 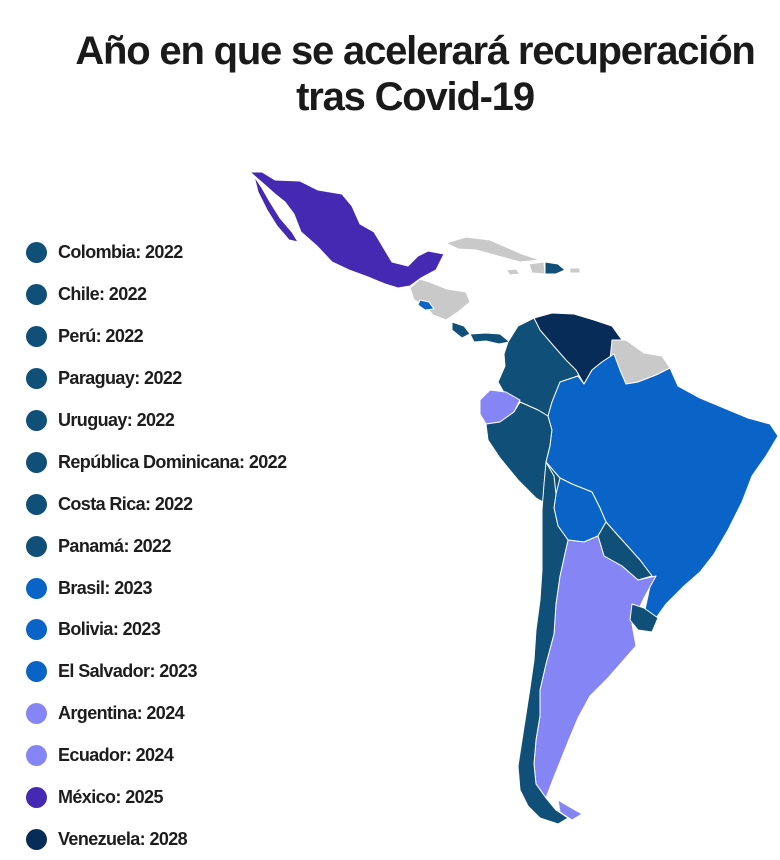 I want to click on legend-item: Perú: 2022, so click(x=156, y=337).